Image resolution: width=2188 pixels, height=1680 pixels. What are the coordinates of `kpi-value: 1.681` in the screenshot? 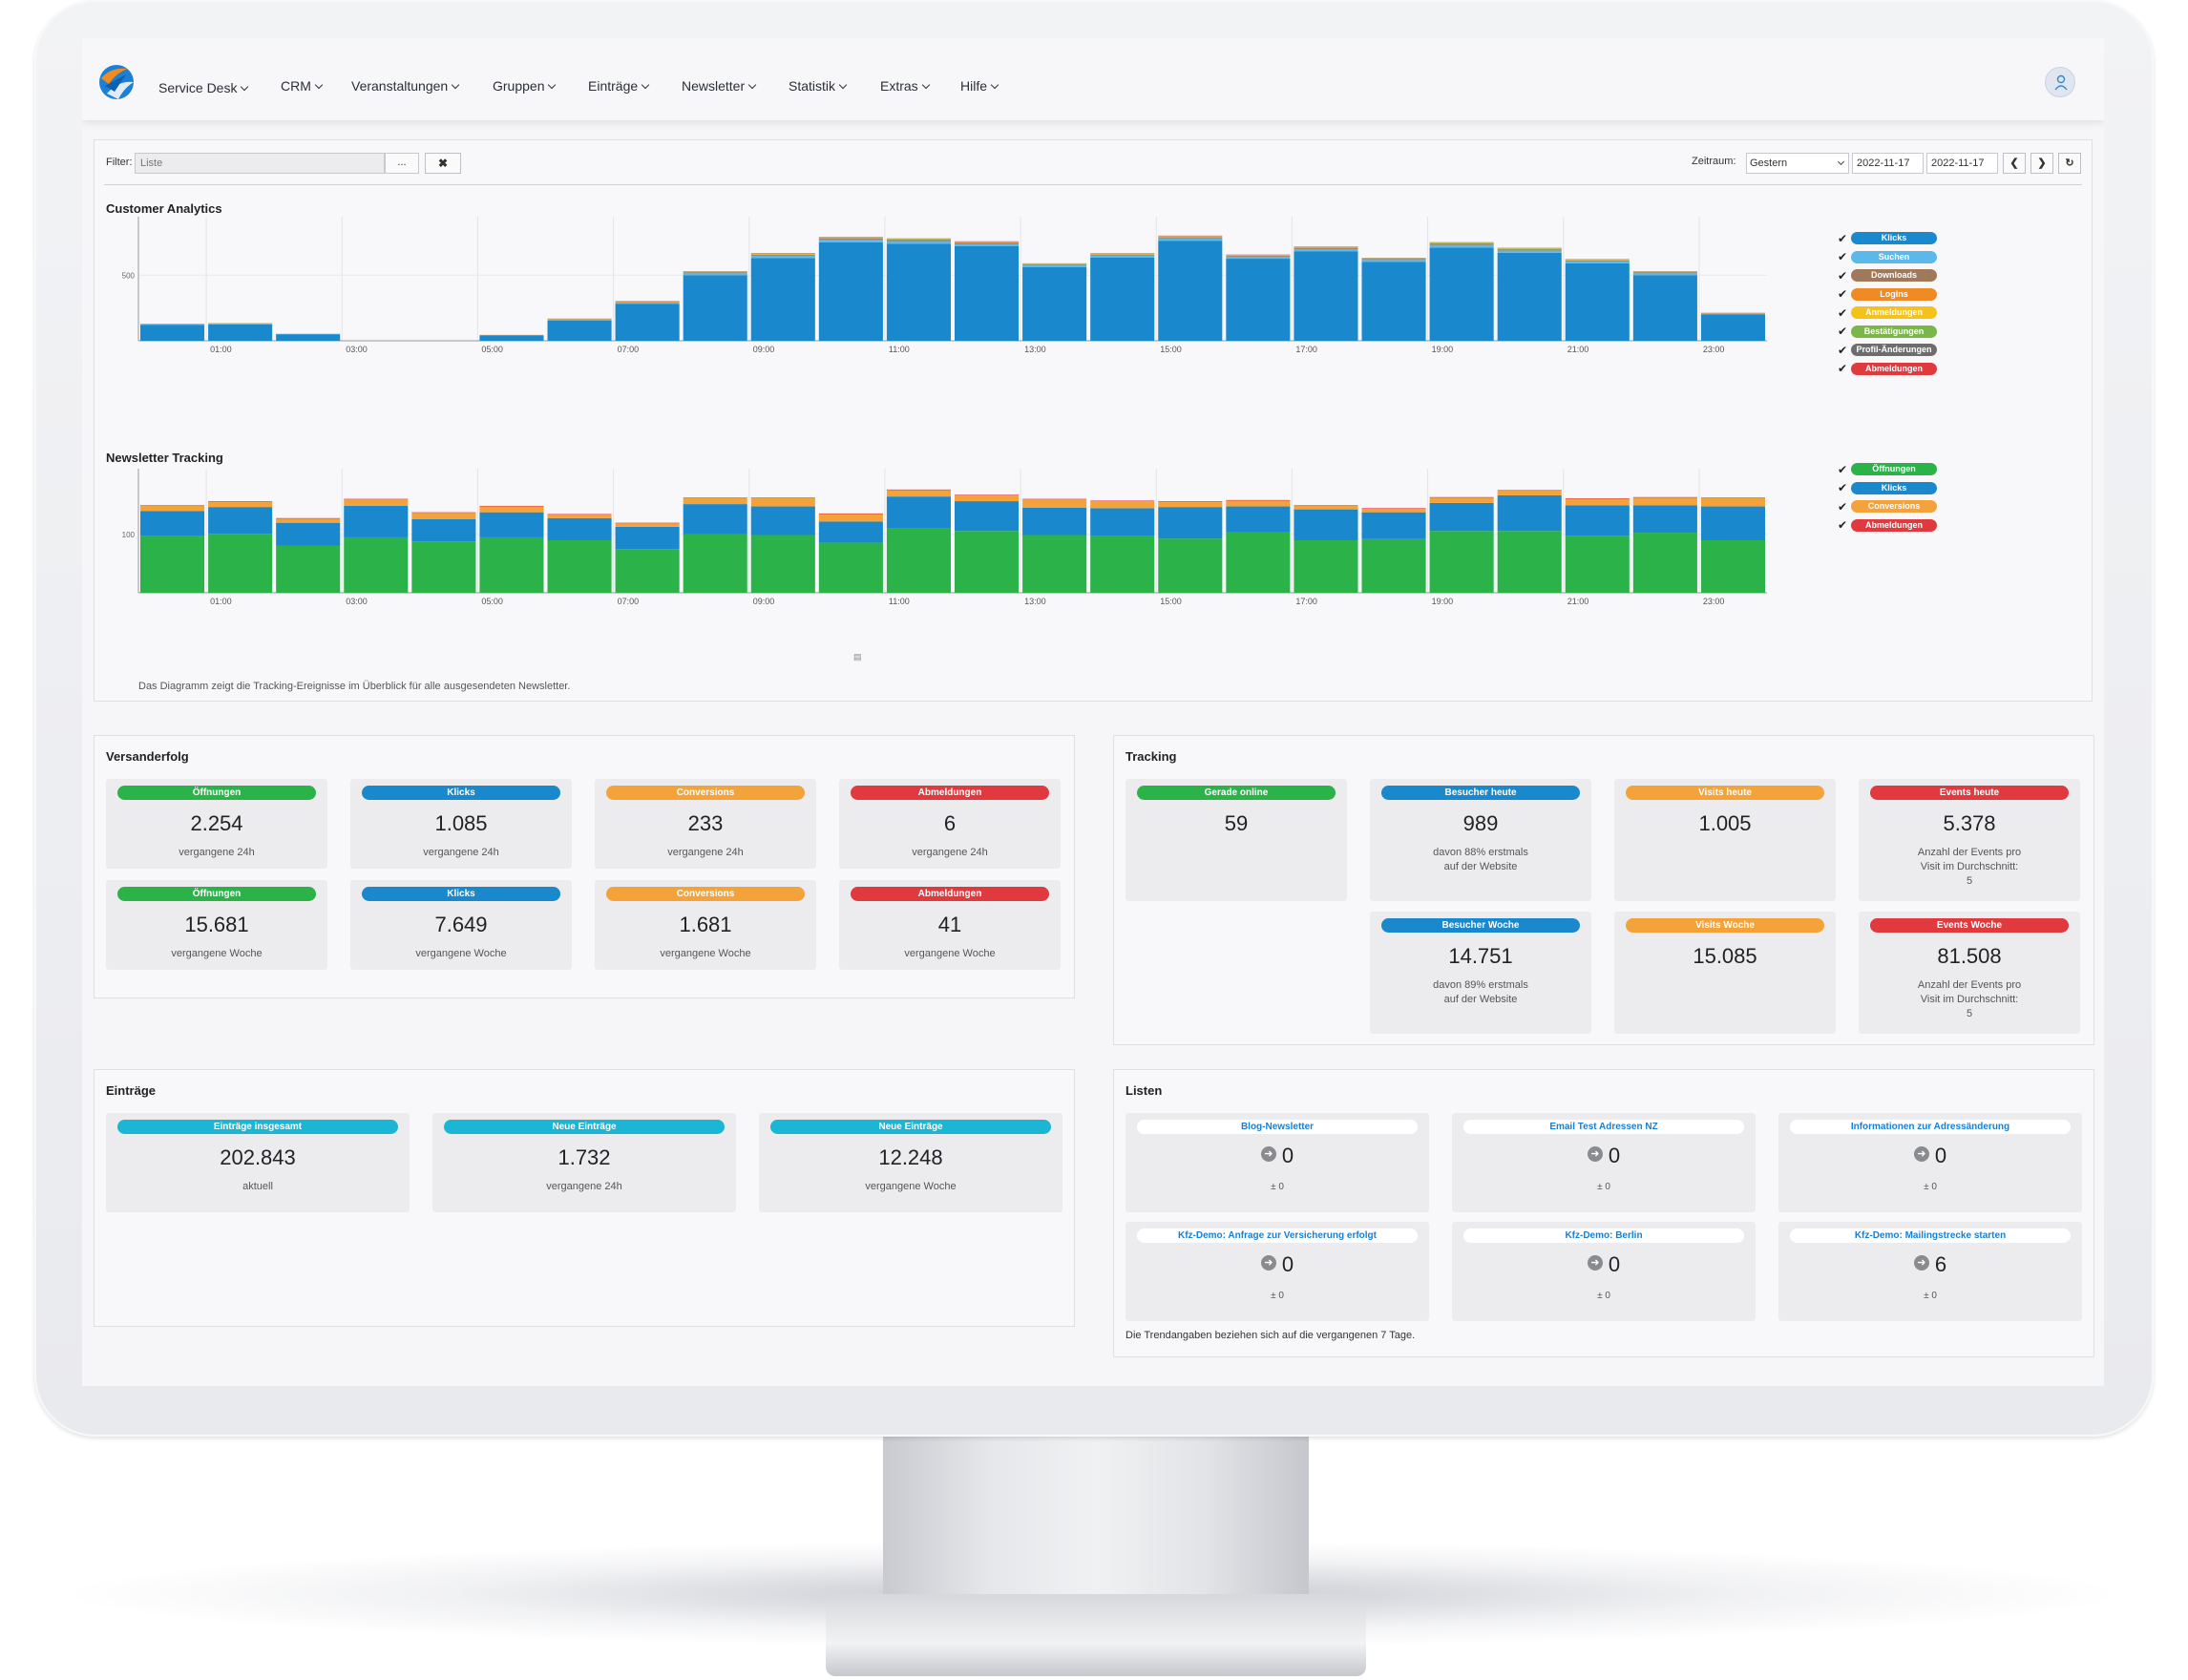 It's located at (706, 924).